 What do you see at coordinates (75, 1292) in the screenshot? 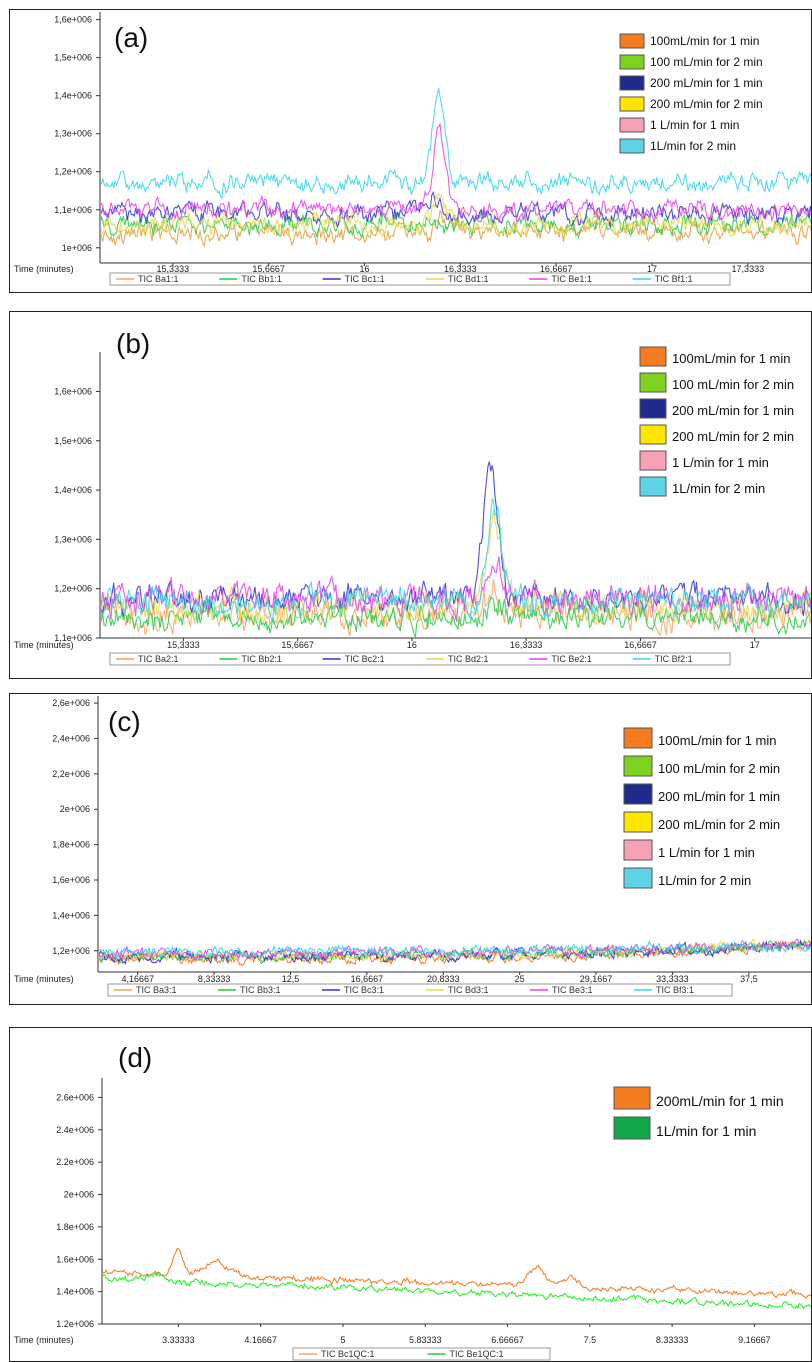
I see `y-tick-label: 1.4e+006` at bounding box center [75, 1292].